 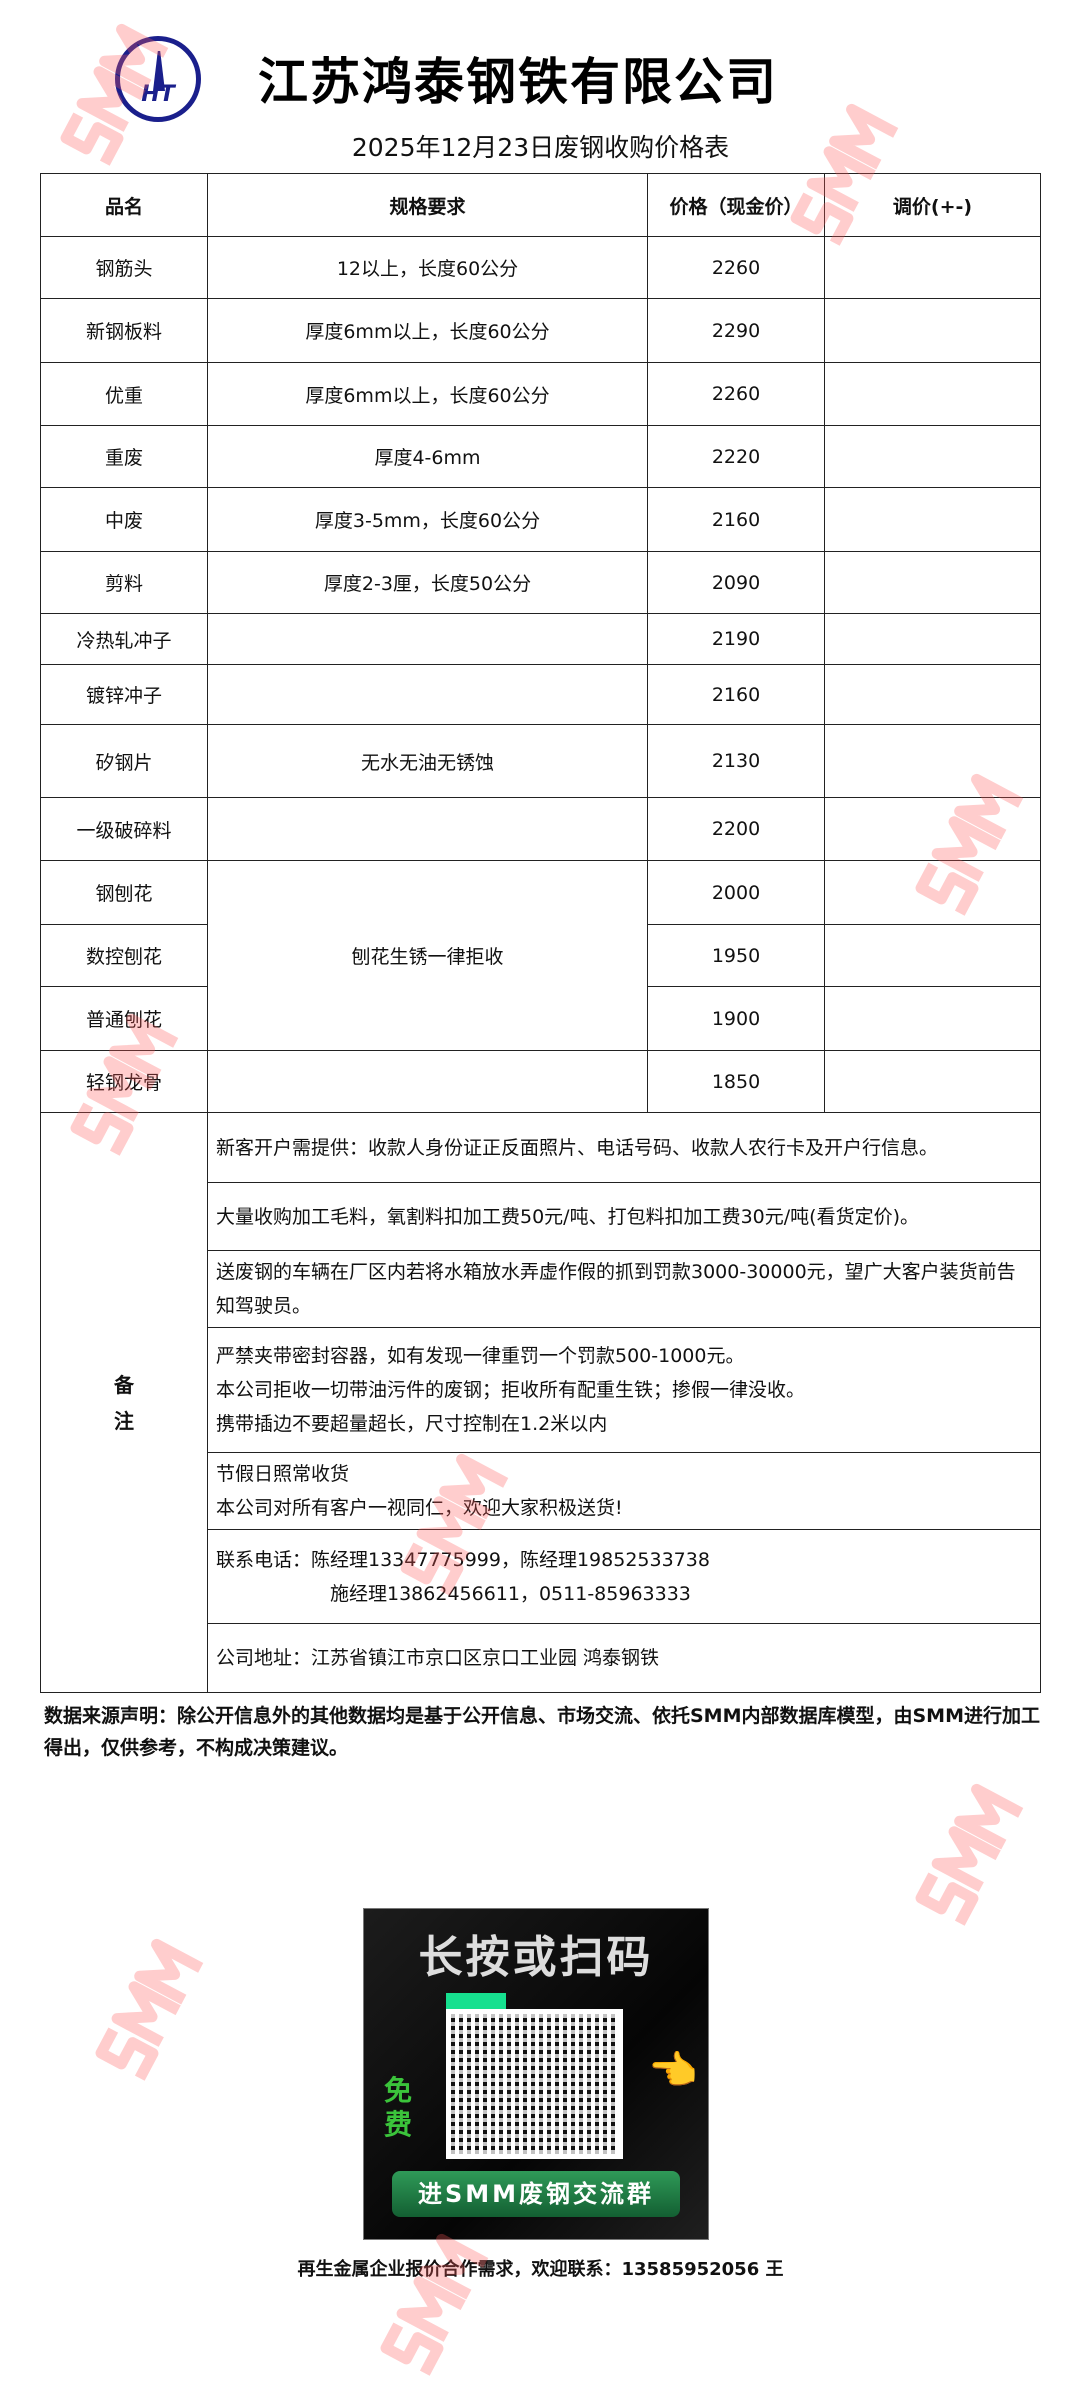 What do you see at coordinates (540, 1018) in the screenshot?
I see `table-row: 普通刨花 1900` at bounding box center [540, 1018].